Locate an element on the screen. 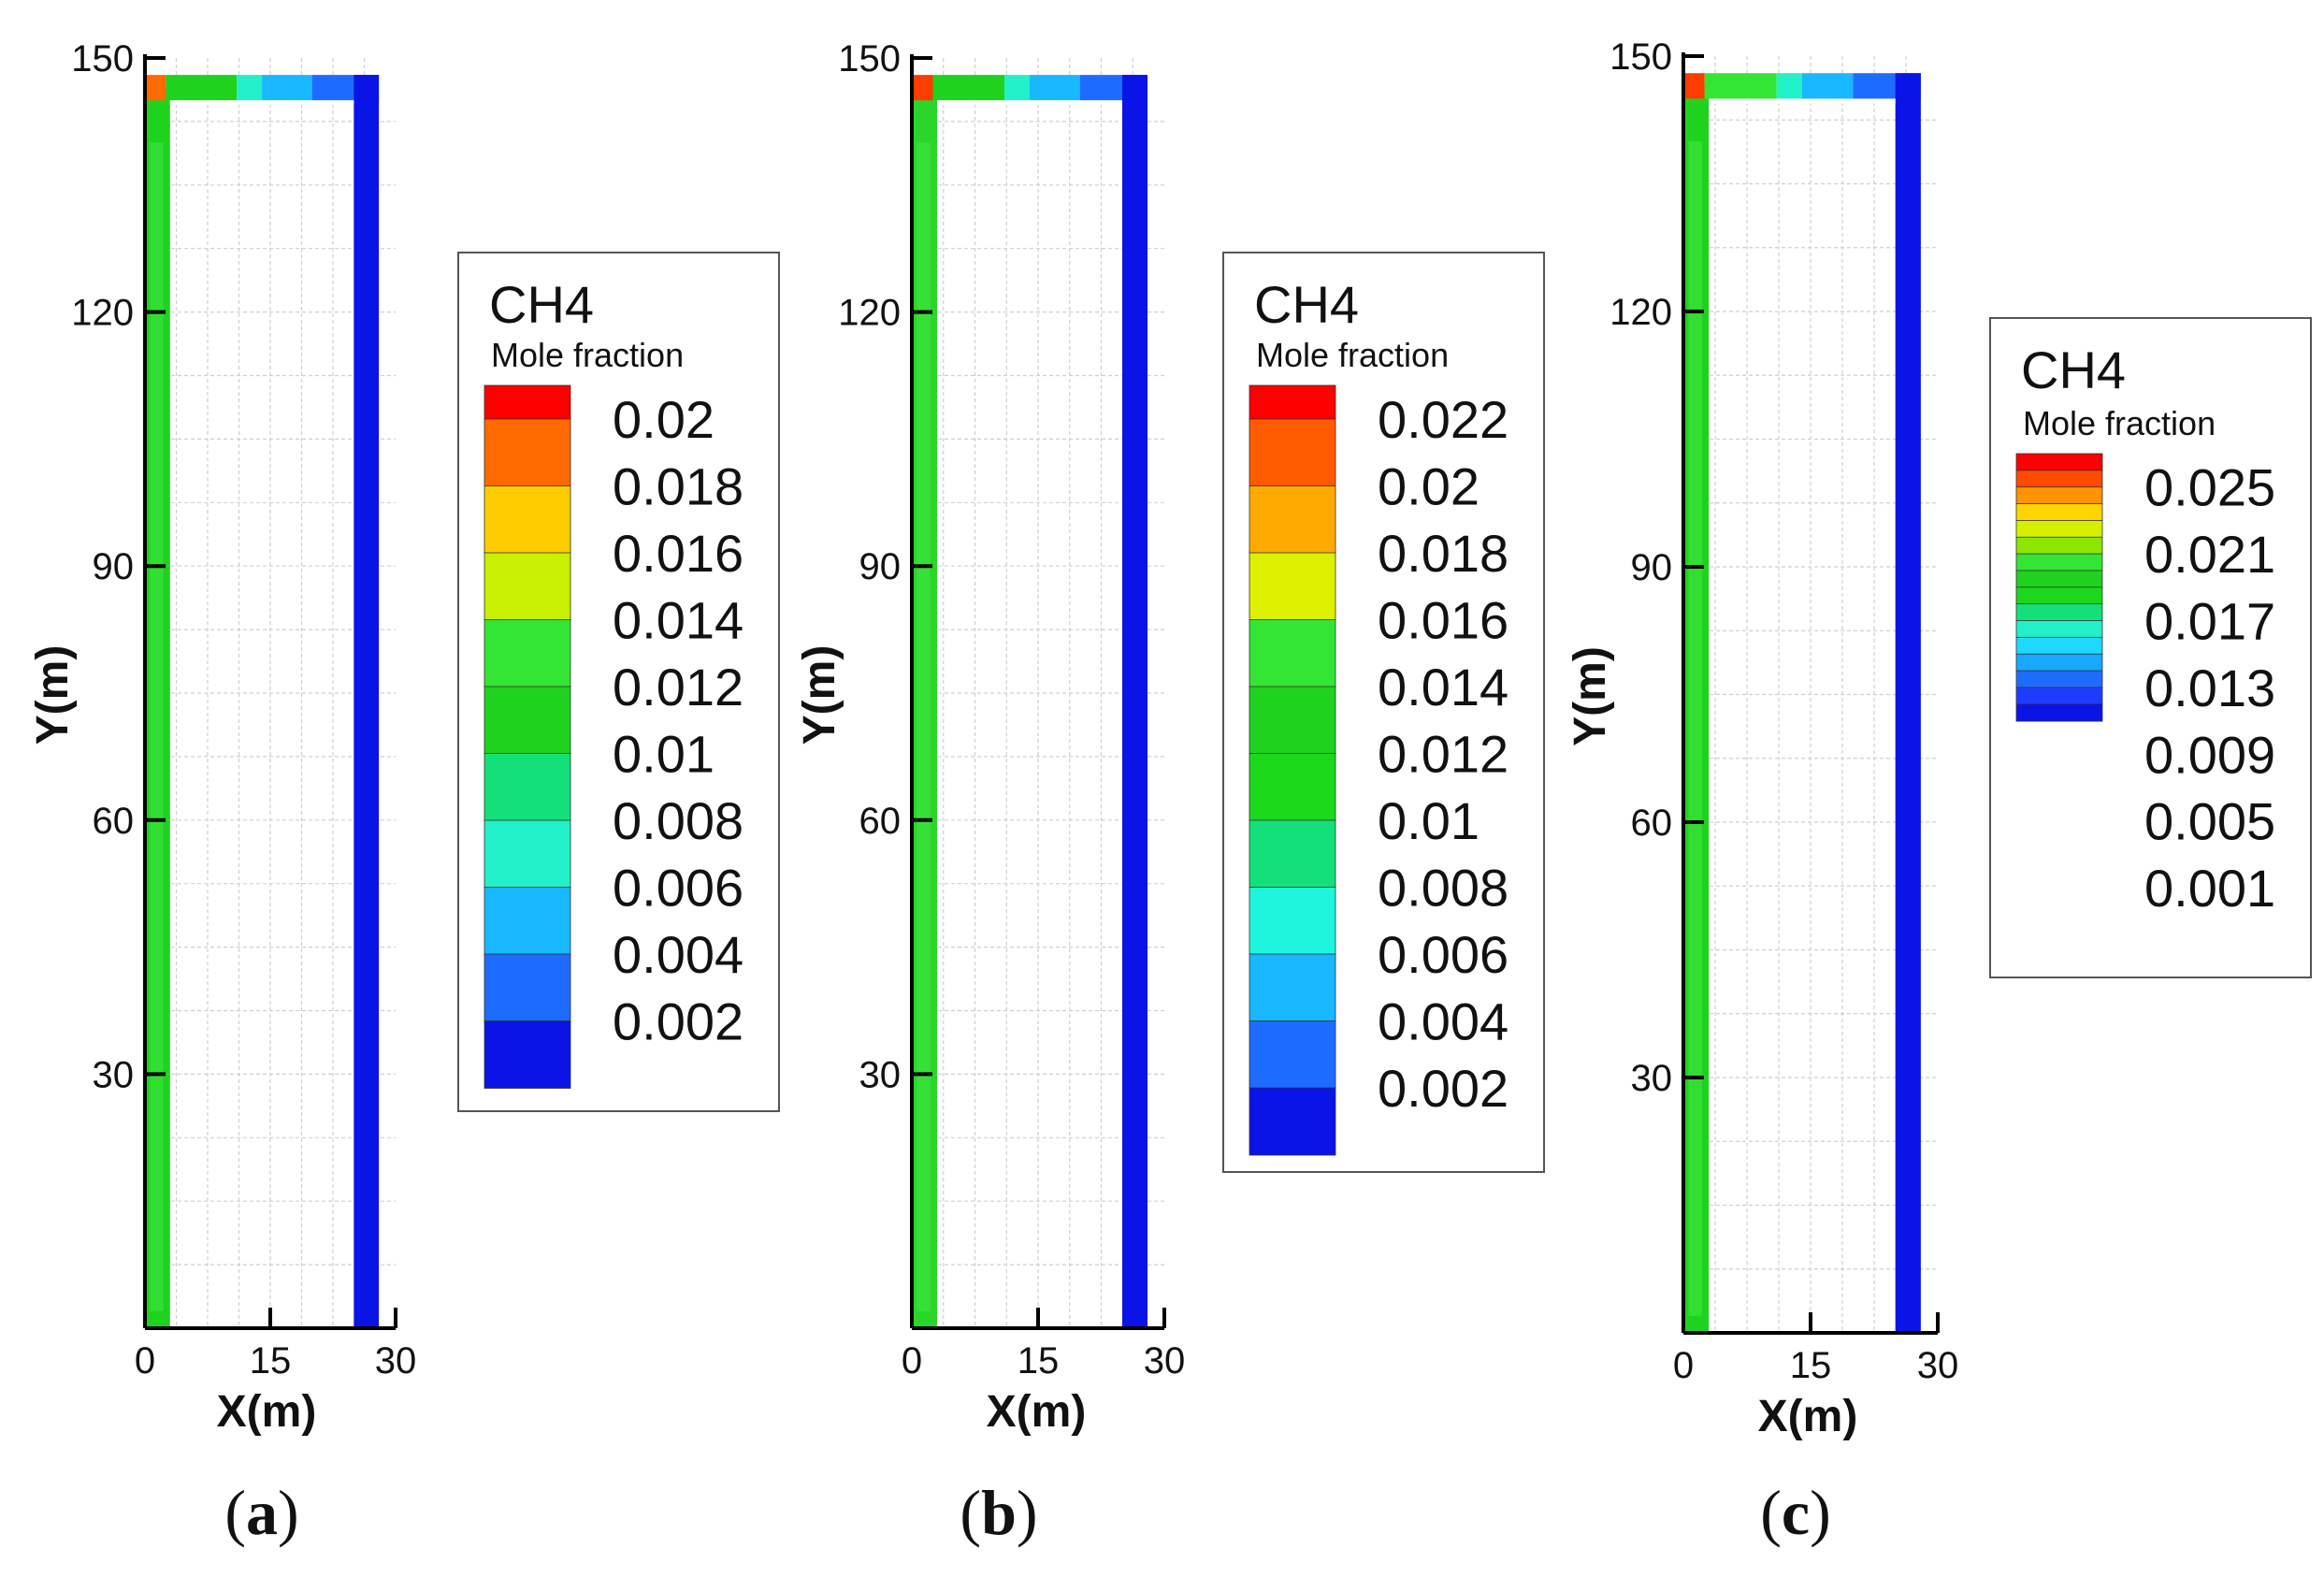 The width and height of the screenshot is (2324, 1577). y-tick-label: 90 is located at coordinates (114, 566).